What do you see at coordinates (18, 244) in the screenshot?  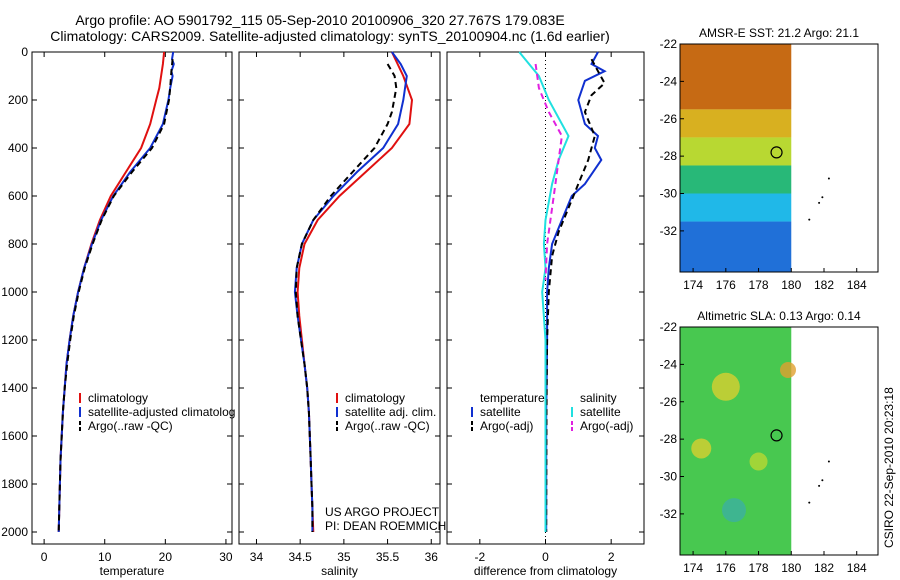 I see `y-tick-label: 800` at bounding box center [18, 244].